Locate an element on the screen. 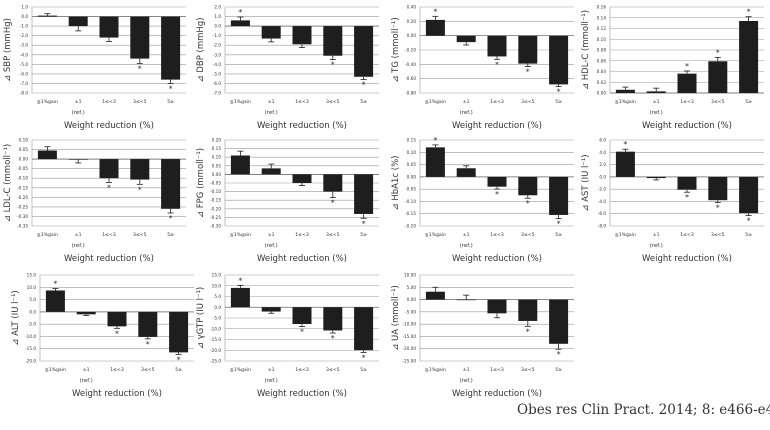 The width and height of the screenshot is (770, 430). y-tick-label: -0.25 is located at coordinates (22, 206).